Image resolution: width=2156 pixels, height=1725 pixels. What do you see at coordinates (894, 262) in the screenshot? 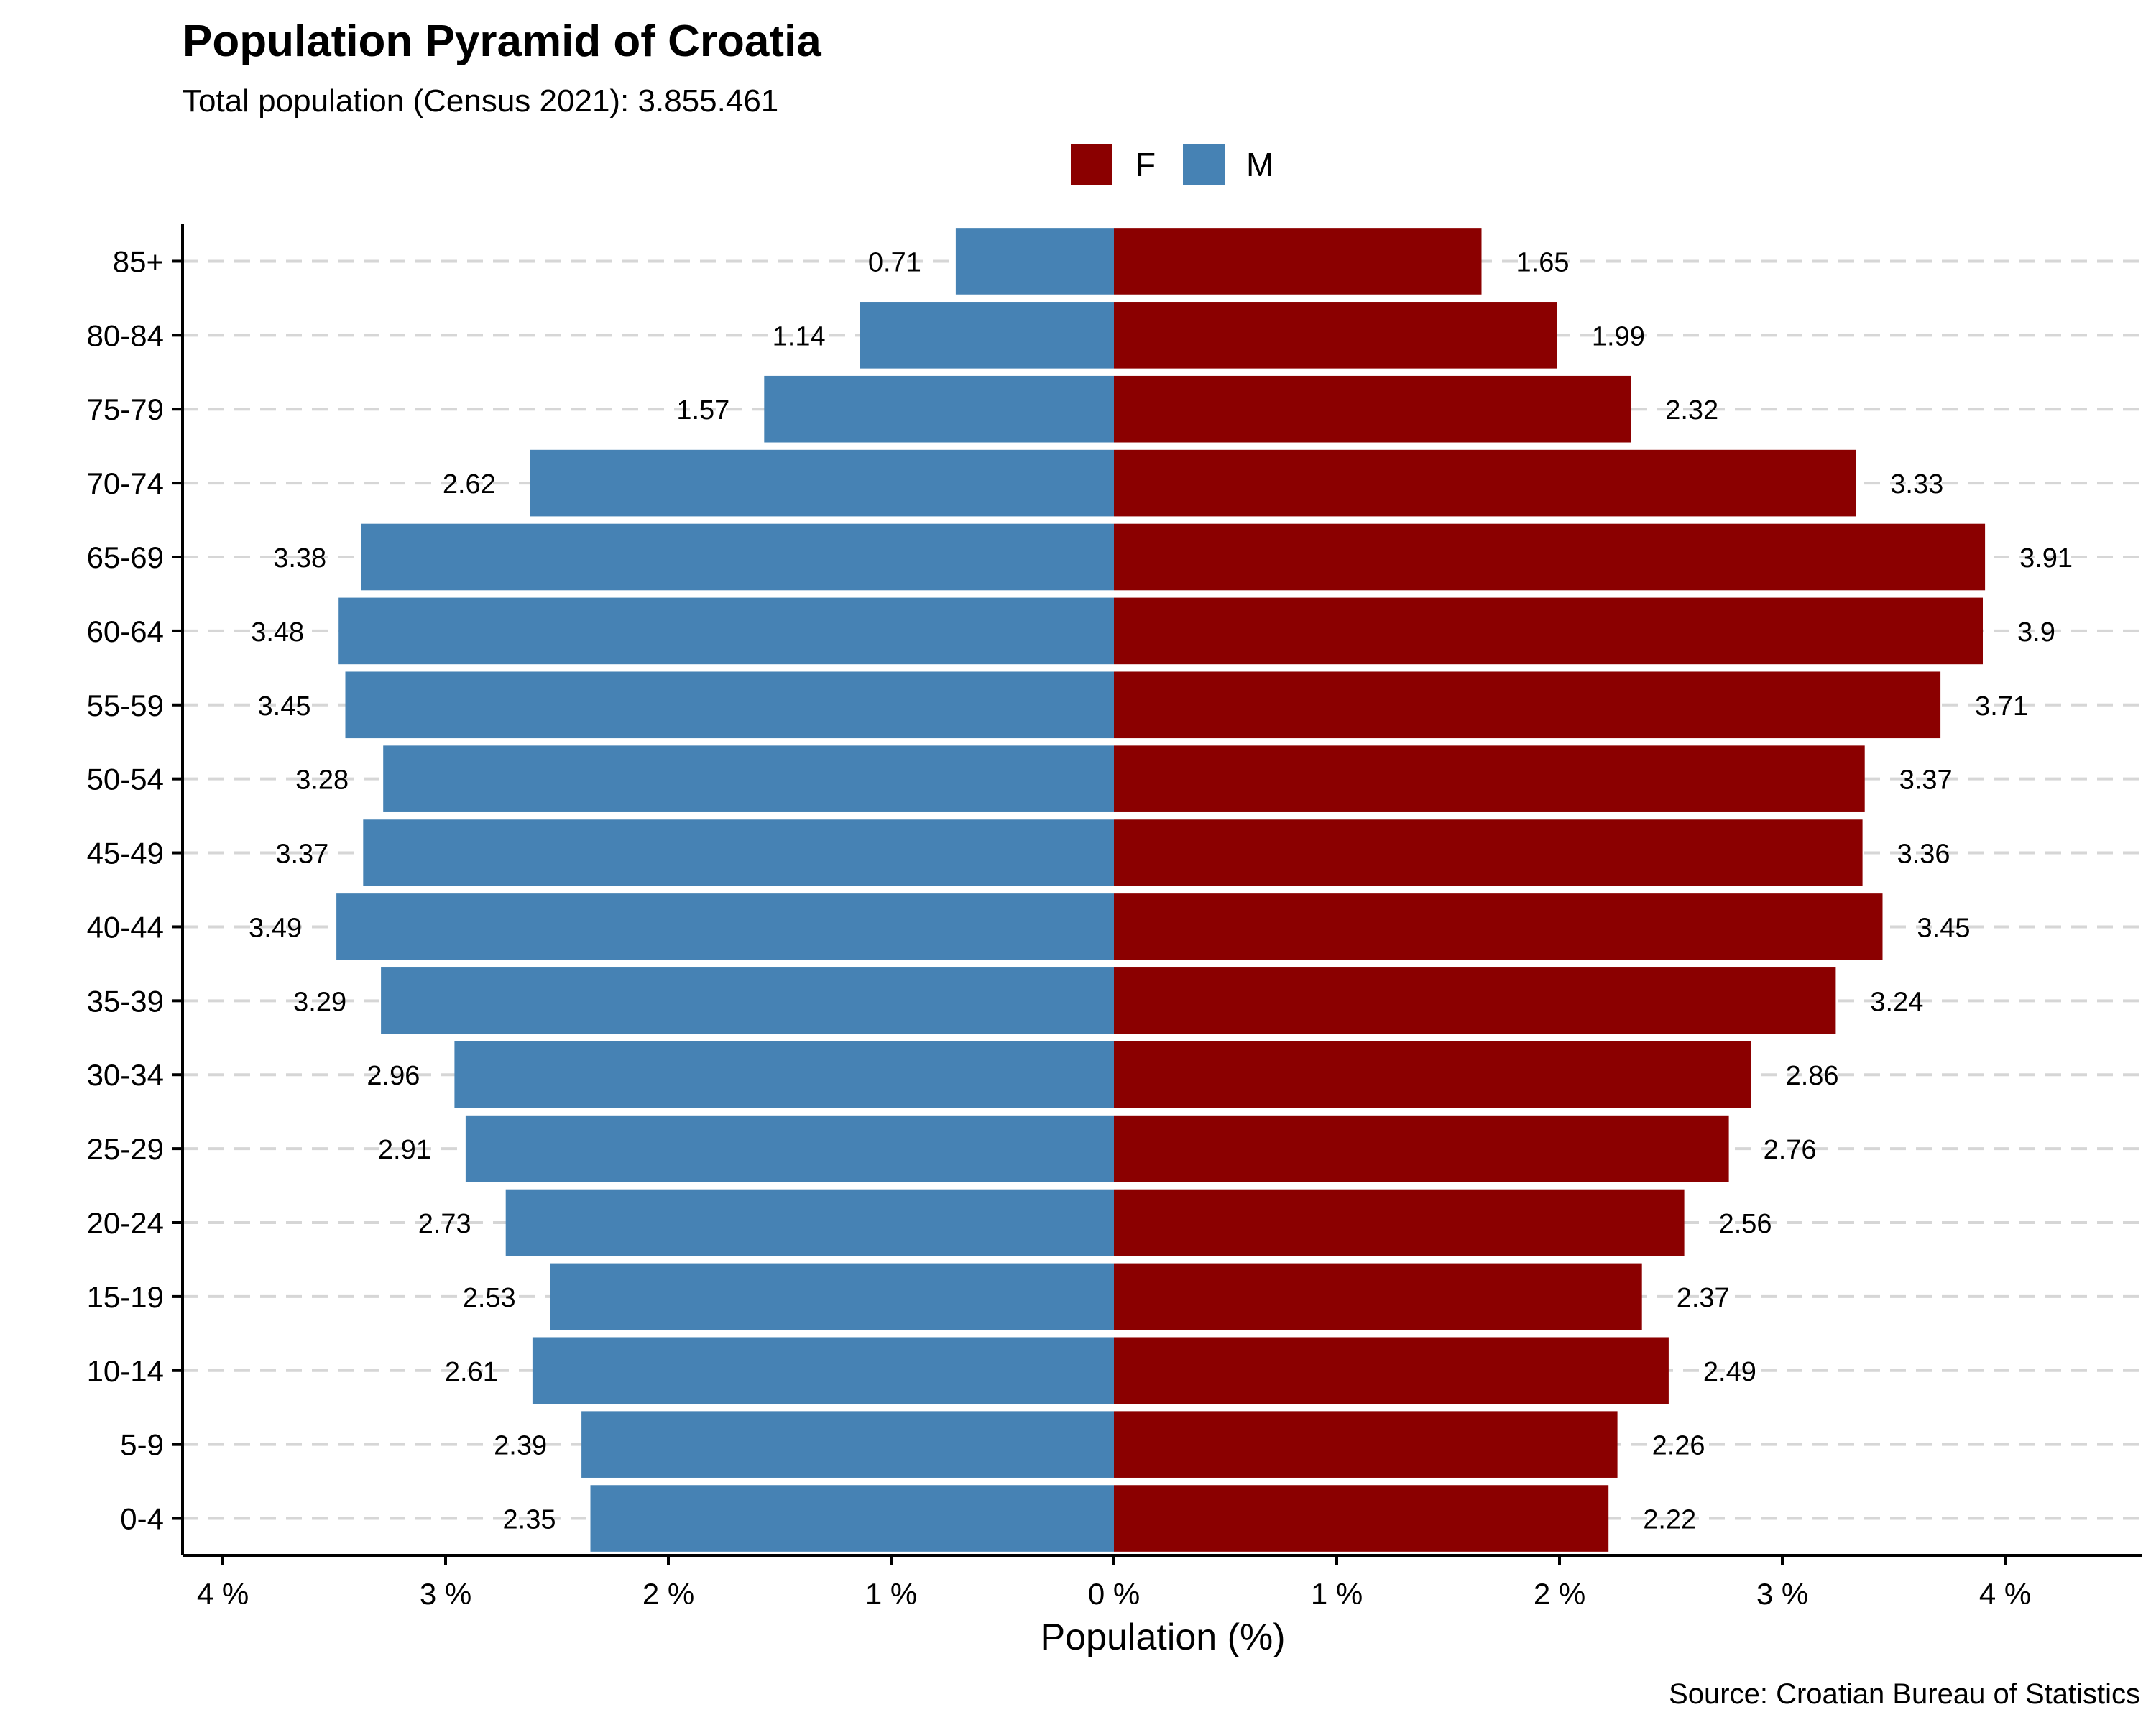
I see `data-label-male-85+: 0.71` at bounding box center [894, 262].